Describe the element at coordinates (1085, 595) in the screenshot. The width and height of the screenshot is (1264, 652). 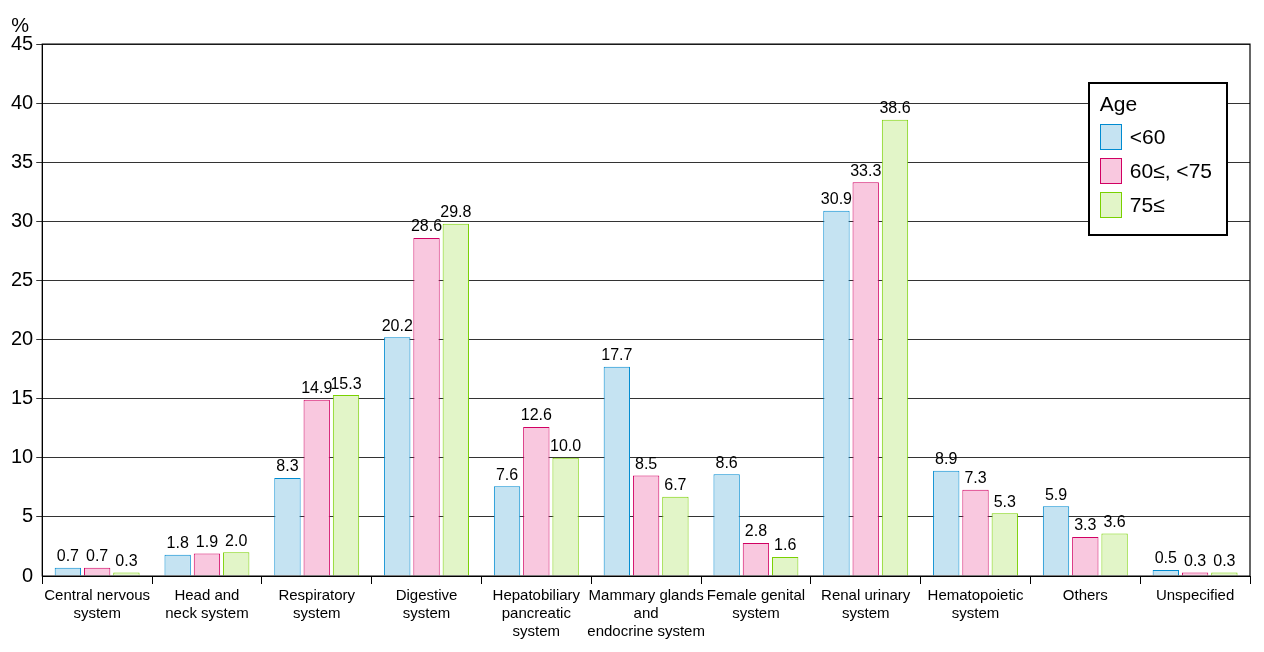
I see `x-tick-label: Others` at that location.